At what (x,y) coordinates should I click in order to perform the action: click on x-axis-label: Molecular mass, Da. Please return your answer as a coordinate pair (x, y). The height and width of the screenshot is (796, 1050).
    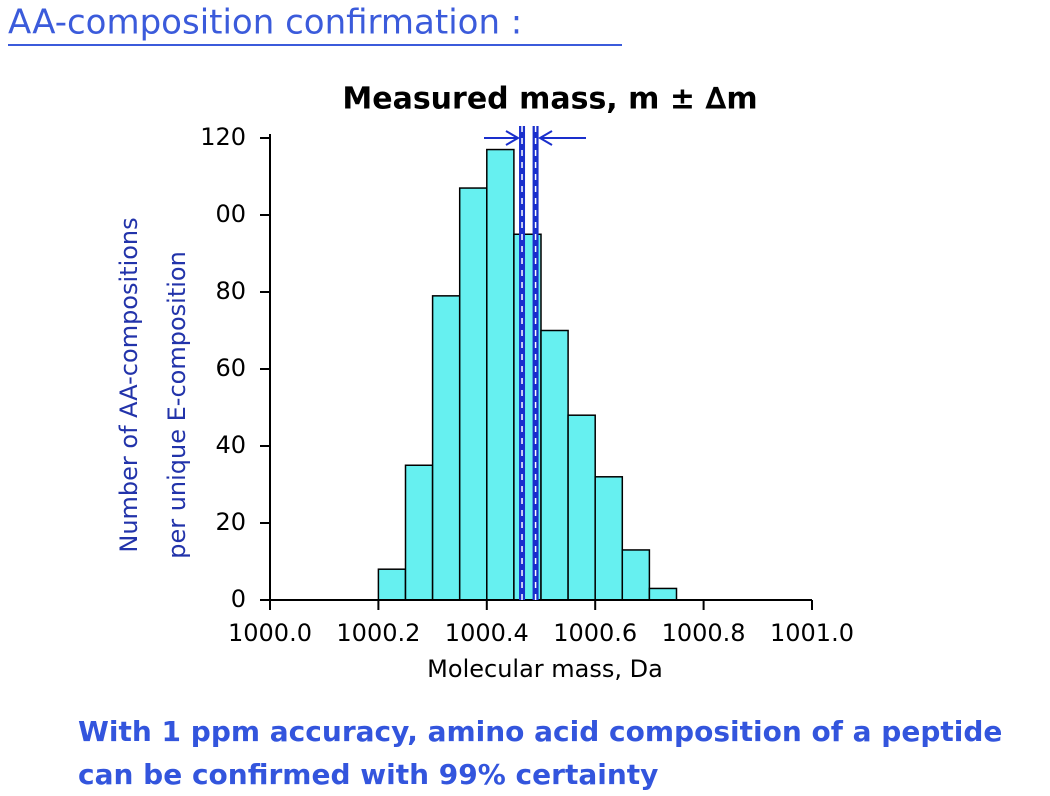
    Looking at the image, I should click on (545, 669).